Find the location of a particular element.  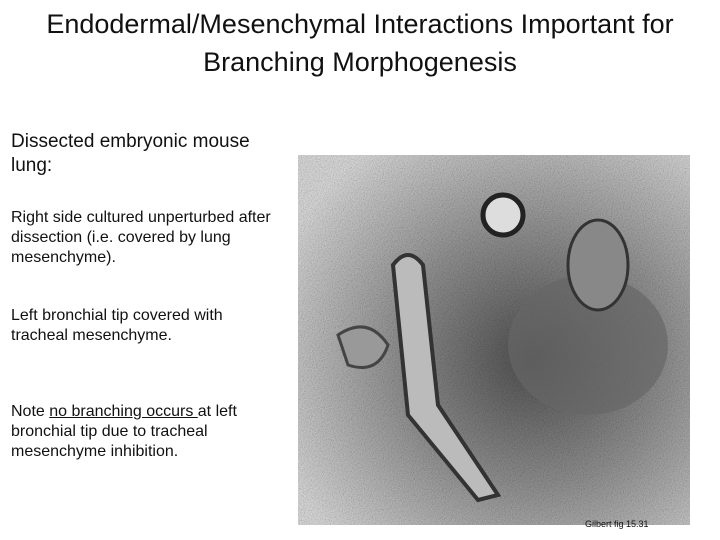

note-underlined: no branching occurs is located at coordinates (123, 411).